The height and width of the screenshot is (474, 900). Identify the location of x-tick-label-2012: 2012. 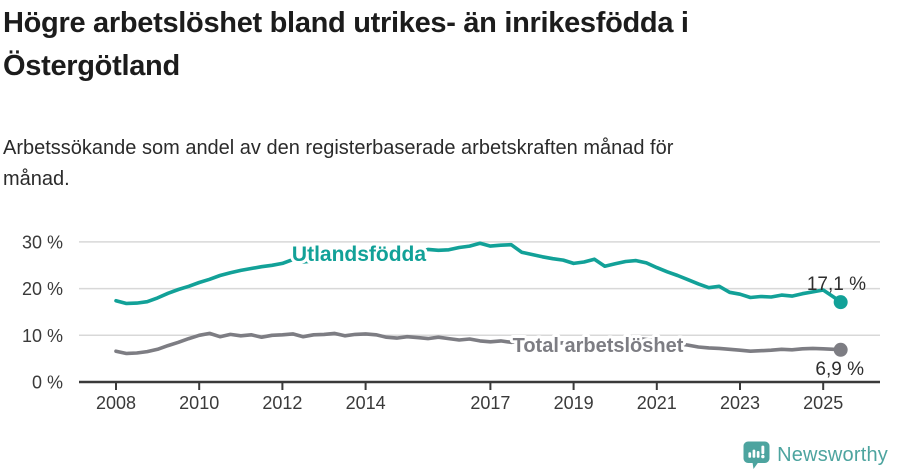
(282, 403).